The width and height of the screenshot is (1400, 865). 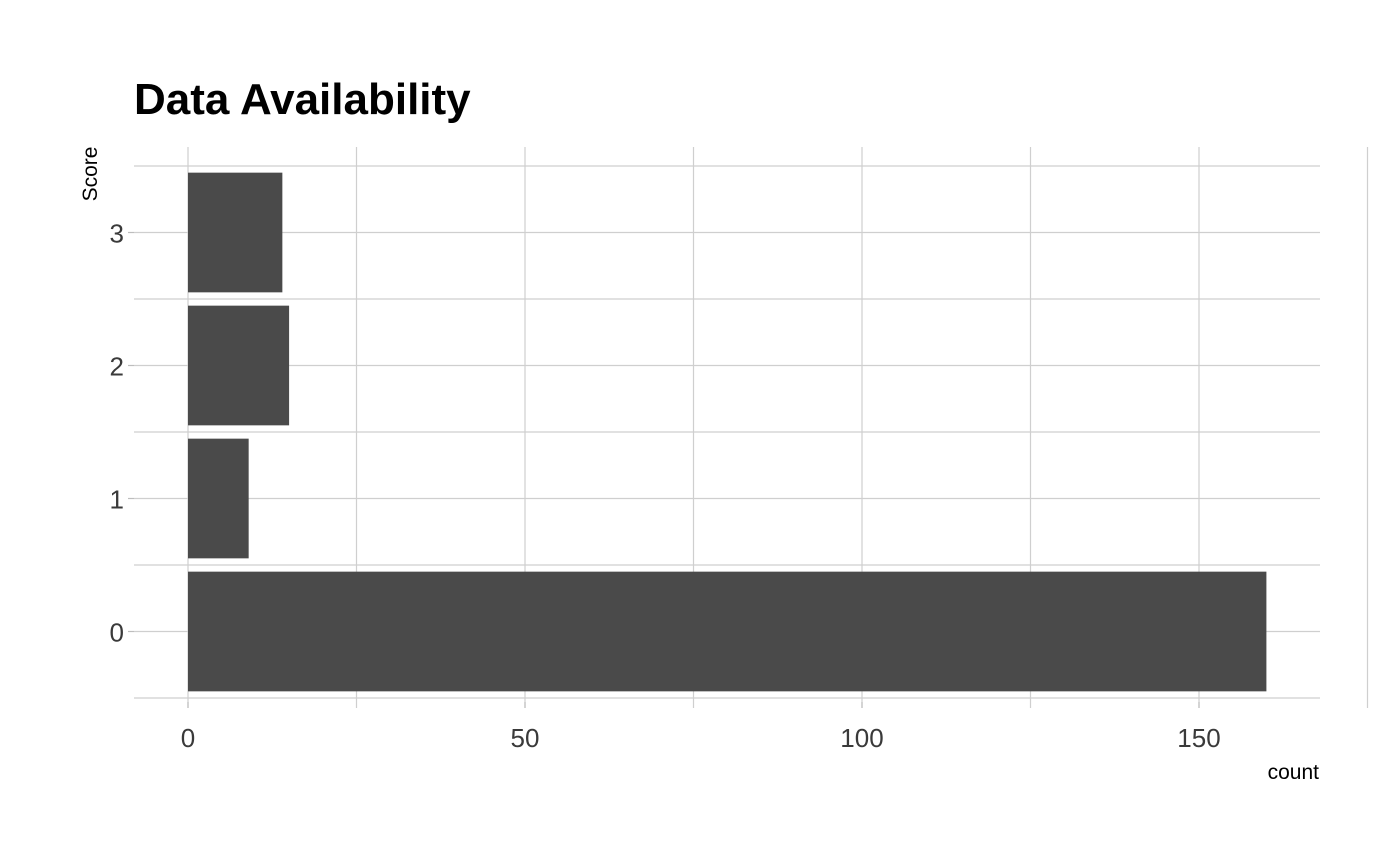 What do you see at coordinates (1198, 738) in the screenshot?
I see `x-tick-label: 150` at bounding box center [1198, 738].